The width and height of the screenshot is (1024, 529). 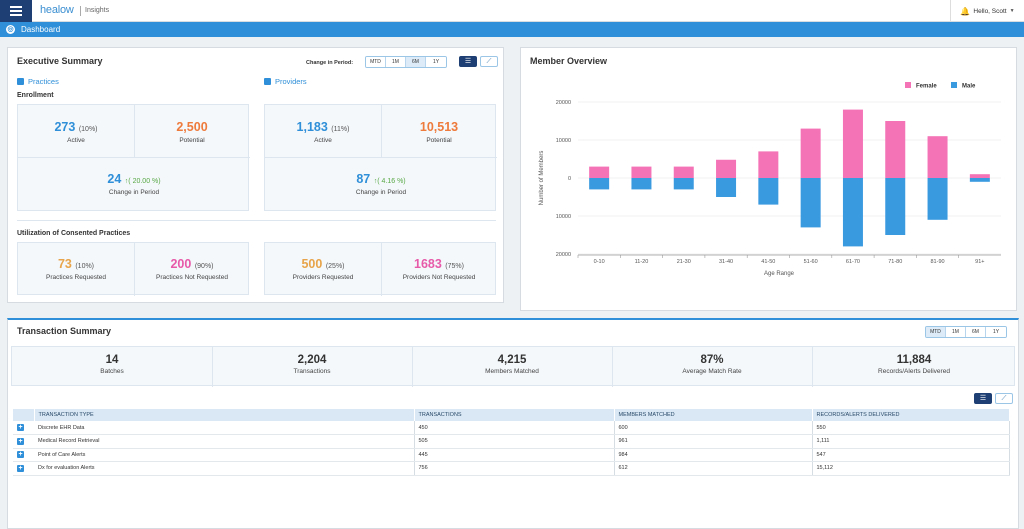 I want to click on providers-label: Providers, so click(x=291, y=81).